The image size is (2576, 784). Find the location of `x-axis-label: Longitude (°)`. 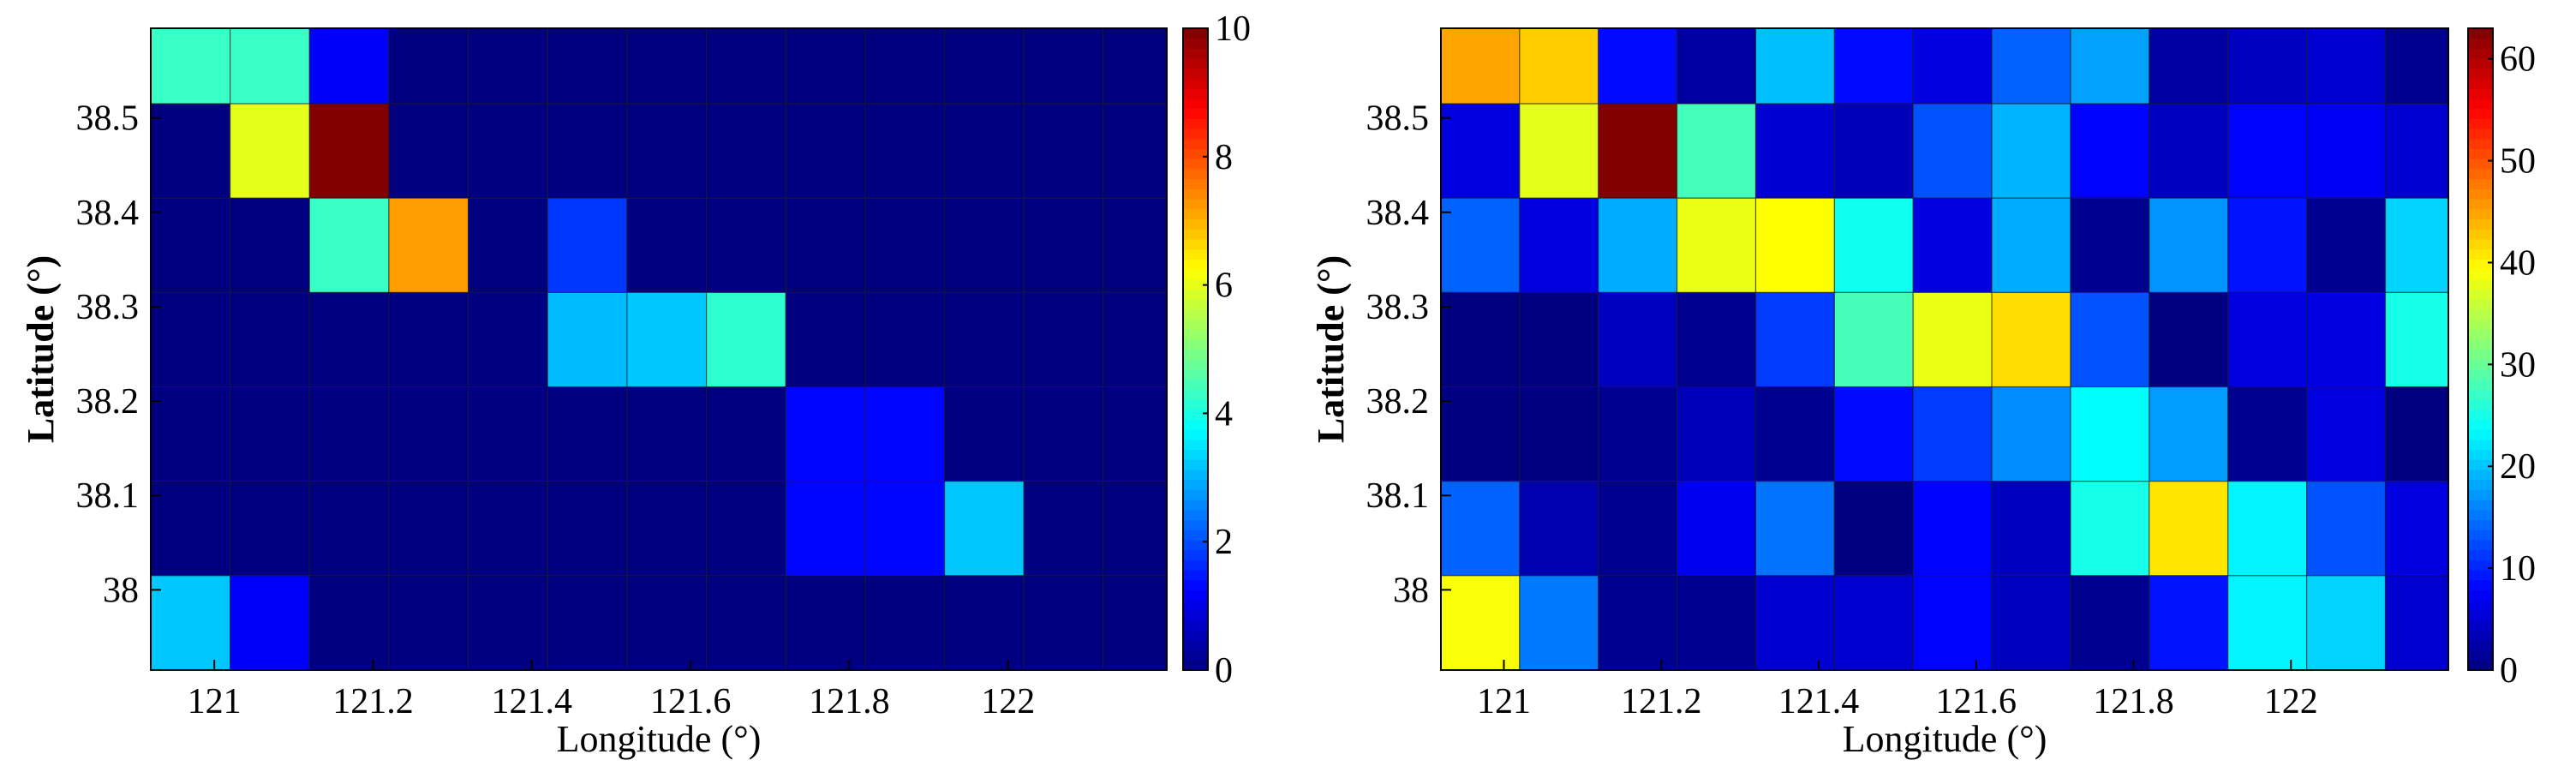

x-axis-label: Longitude (°) is located at coordinates (659, 739).